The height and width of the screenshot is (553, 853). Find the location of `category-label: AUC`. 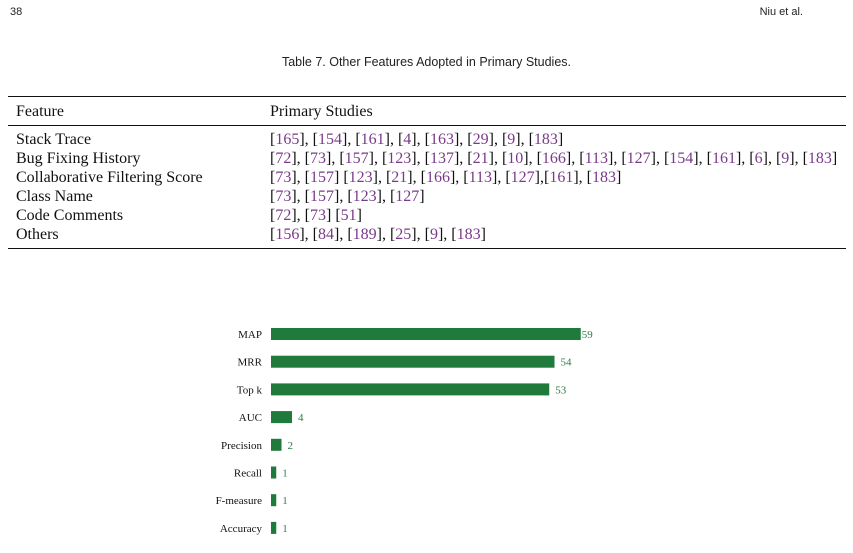

category-label: AUC is located at coordinates (250, 418).